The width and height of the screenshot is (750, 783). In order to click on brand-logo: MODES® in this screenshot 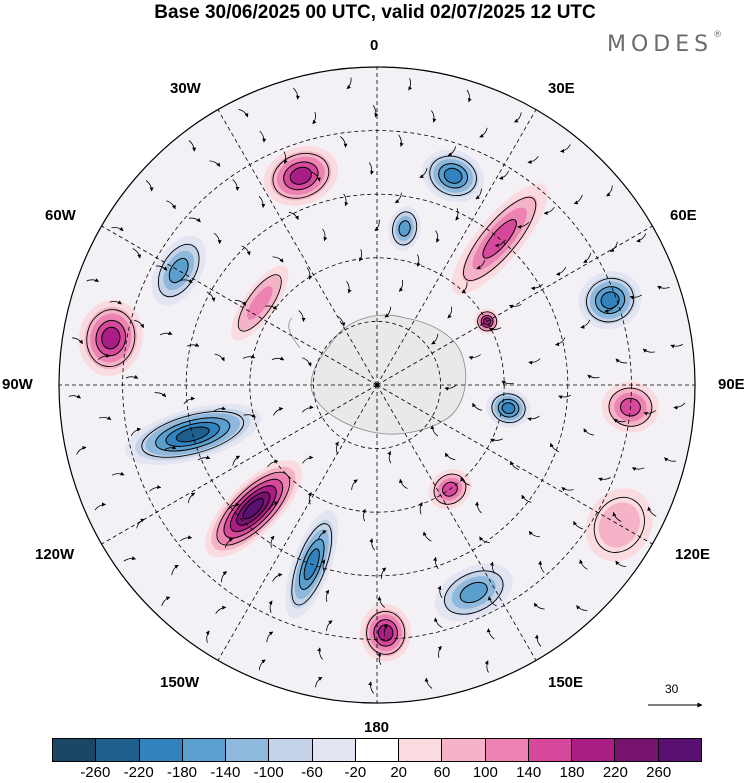, I will do `click(665, 43)`.